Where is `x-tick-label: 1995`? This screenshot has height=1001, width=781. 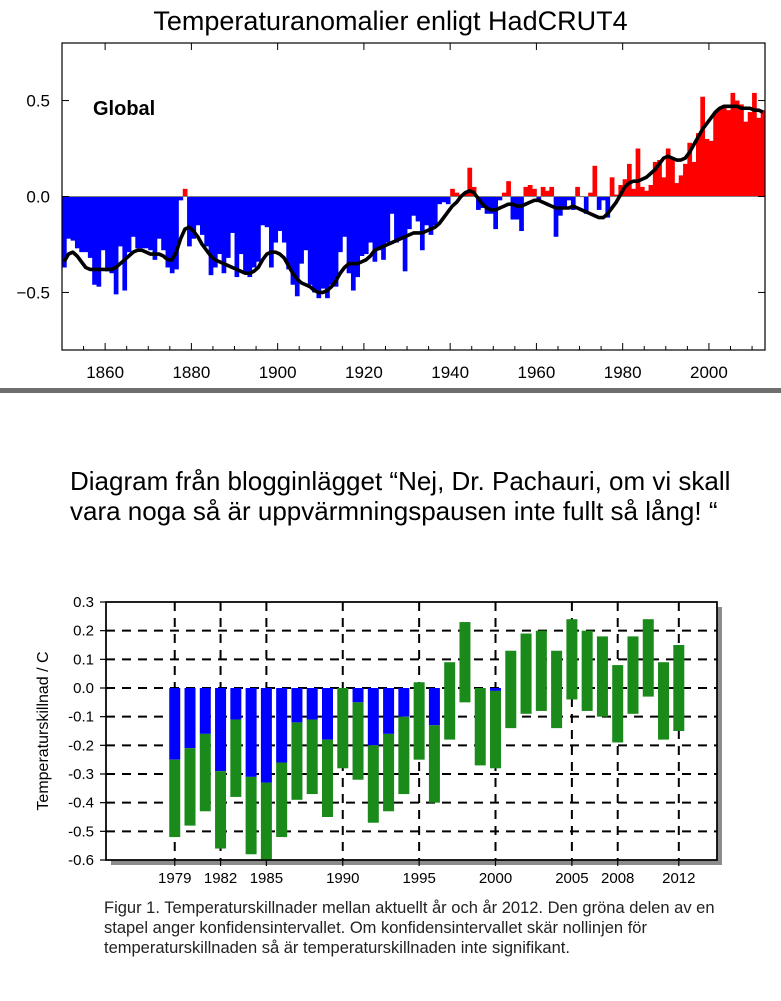
x-tick-label: 1995 is located at coordinates (418, 878).